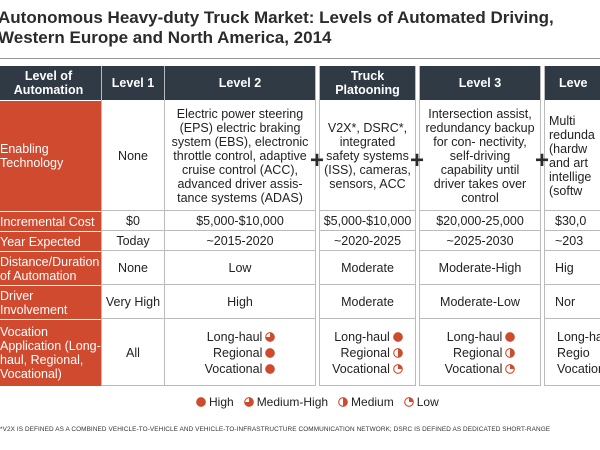 The width and height of the screenshot is (600, 450). Describe the element at coordinates (50, 83) in the screenshot. I see `header-automation-level: Level of Automation` at that location.